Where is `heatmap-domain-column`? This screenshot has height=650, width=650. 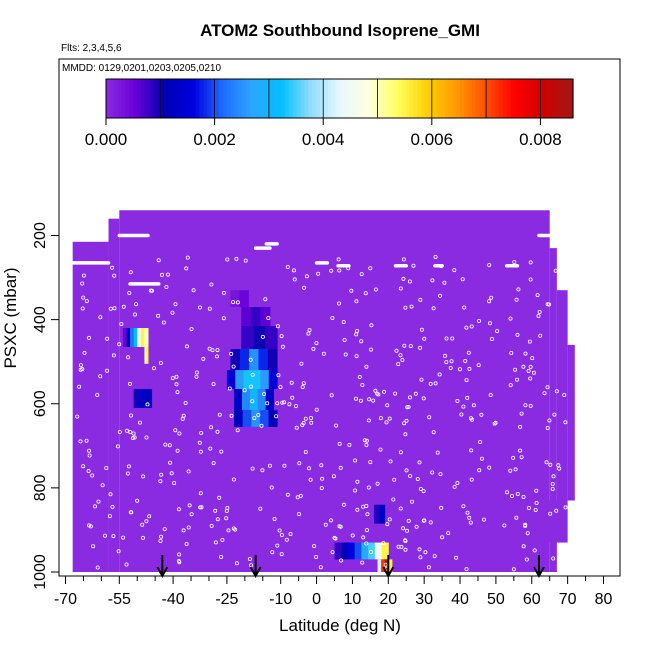
heatmap-domain-column is located at coordinates (549, 521).